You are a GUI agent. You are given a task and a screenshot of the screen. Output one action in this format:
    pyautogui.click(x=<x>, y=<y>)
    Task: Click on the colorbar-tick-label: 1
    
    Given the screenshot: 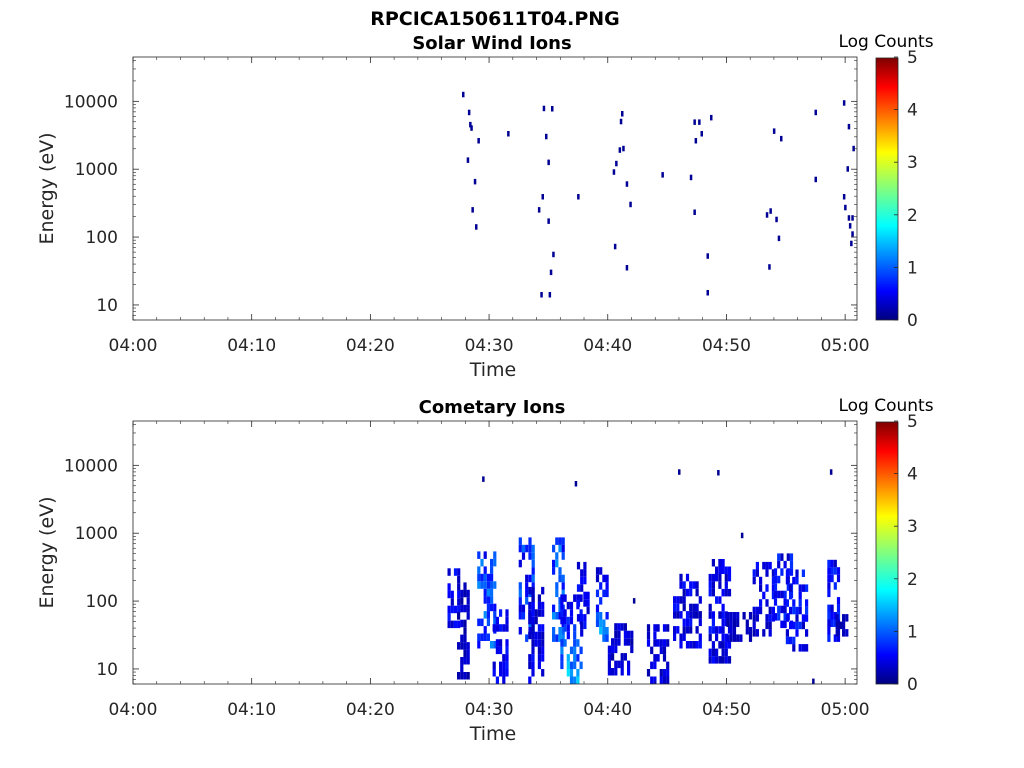 What is the action you would take?
    pyautogui.click(x=912, y=632)
    